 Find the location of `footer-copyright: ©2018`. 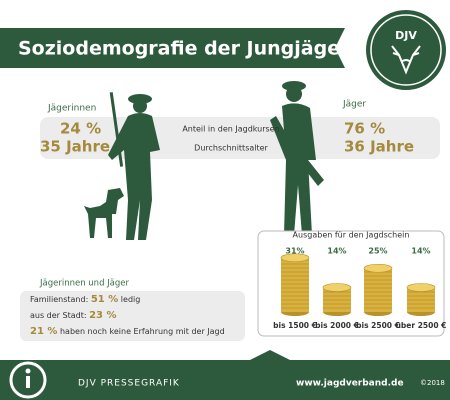

footer-copyright: ©2018 is located at coordinates (432, 383).